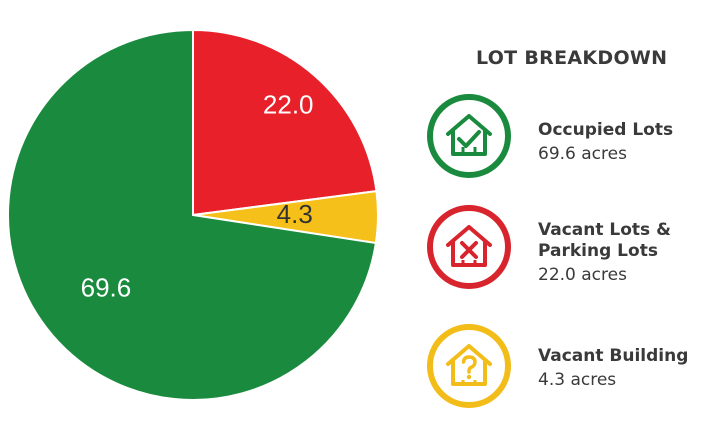  I want to click on legend-item-name: Vacant Building, so click(613, 356).